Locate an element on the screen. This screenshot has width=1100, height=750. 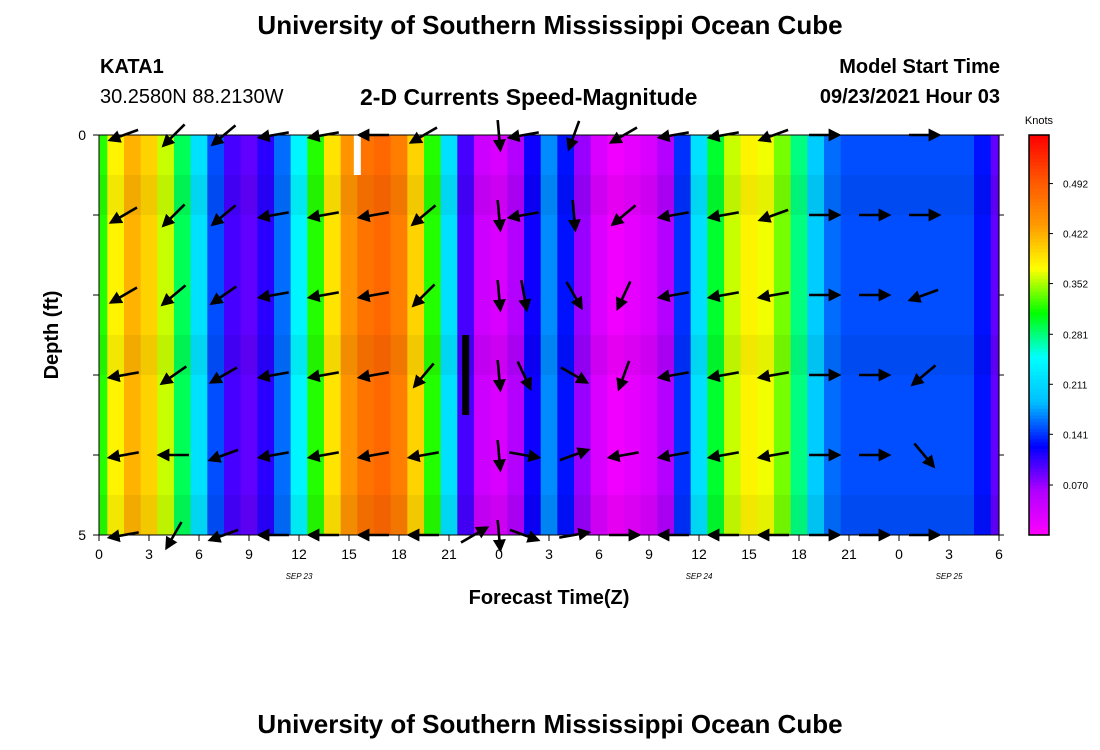
date-label: SEP 24 is located at coordinates (699, 576).